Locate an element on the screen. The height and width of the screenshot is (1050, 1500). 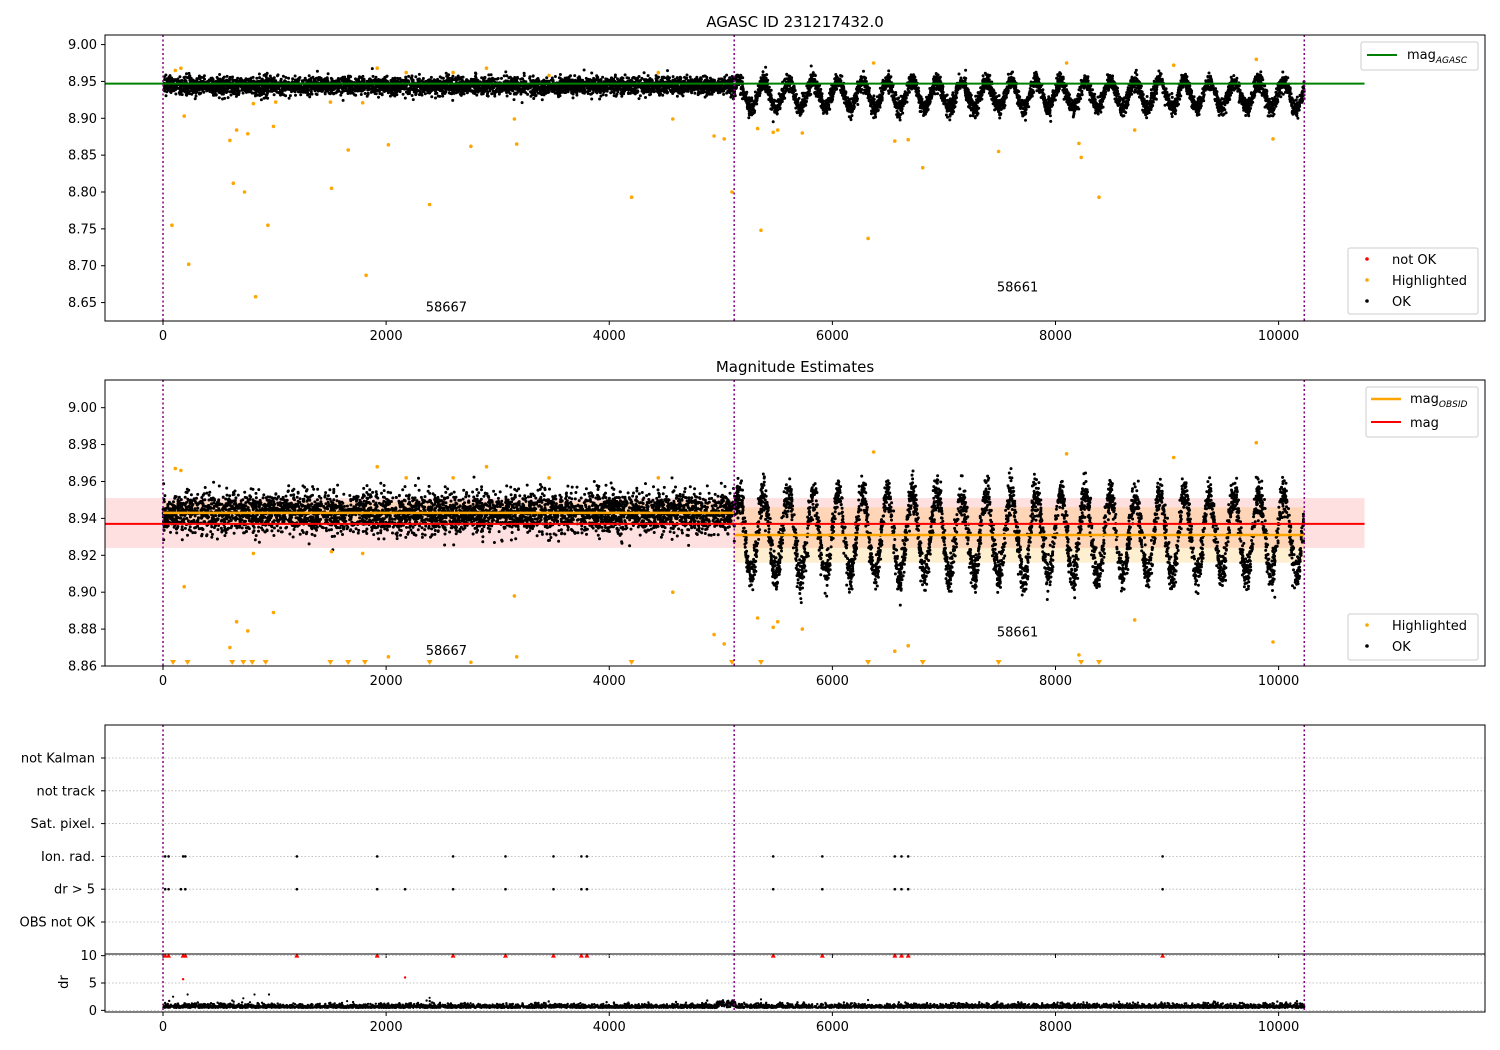
flag-row-label: Ion. rad. is located at coordinates (68, 857).